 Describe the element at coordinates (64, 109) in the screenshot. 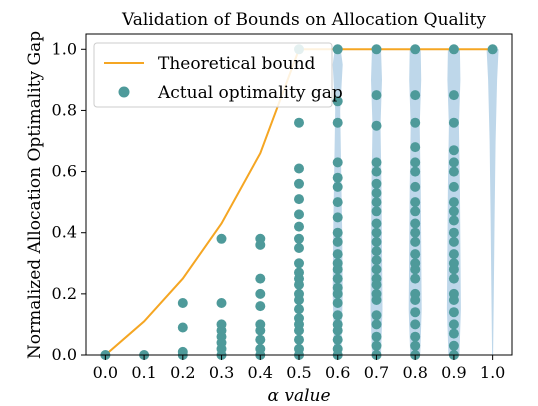

I see `y-tick-label: 0.8` at that location.